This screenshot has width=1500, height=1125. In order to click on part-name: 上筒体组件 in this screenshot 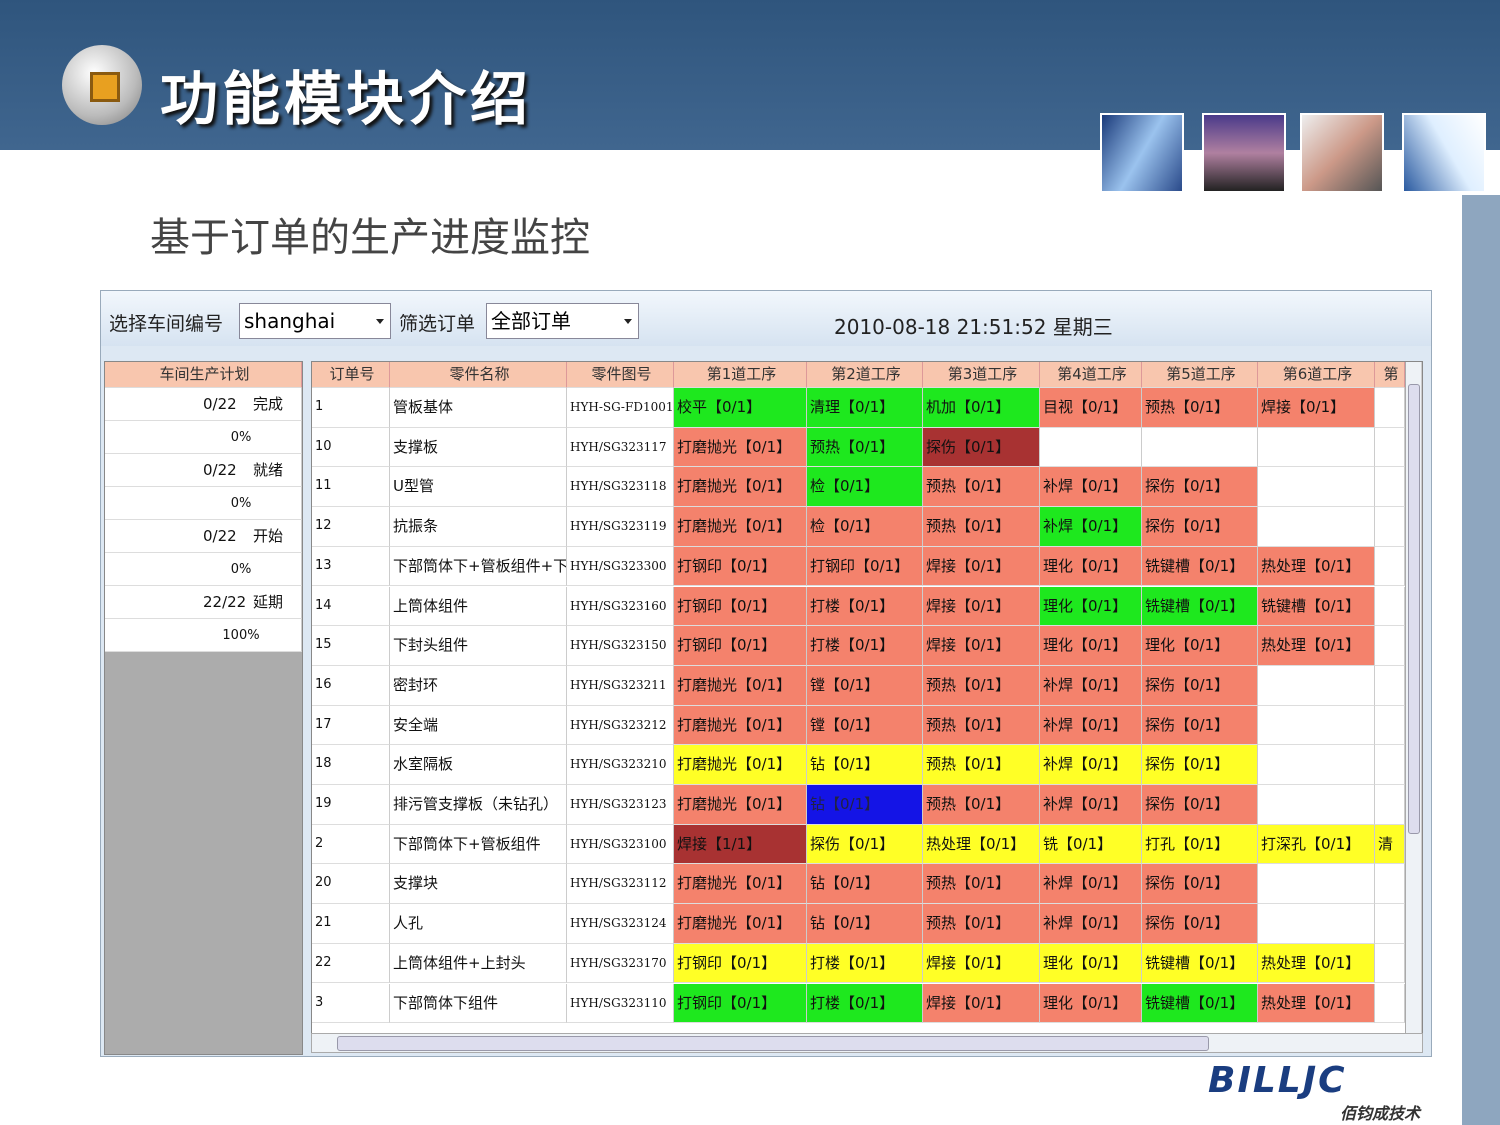, I will do `click(478, 606)`.